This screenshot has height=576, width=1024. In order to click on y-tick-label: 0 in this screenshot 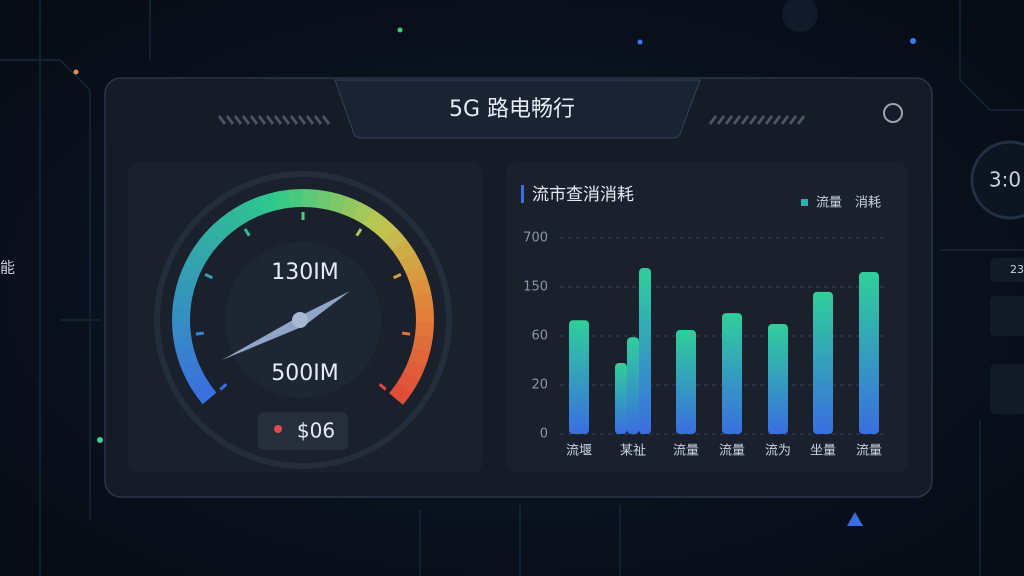, I will do `click(544, 434)`.